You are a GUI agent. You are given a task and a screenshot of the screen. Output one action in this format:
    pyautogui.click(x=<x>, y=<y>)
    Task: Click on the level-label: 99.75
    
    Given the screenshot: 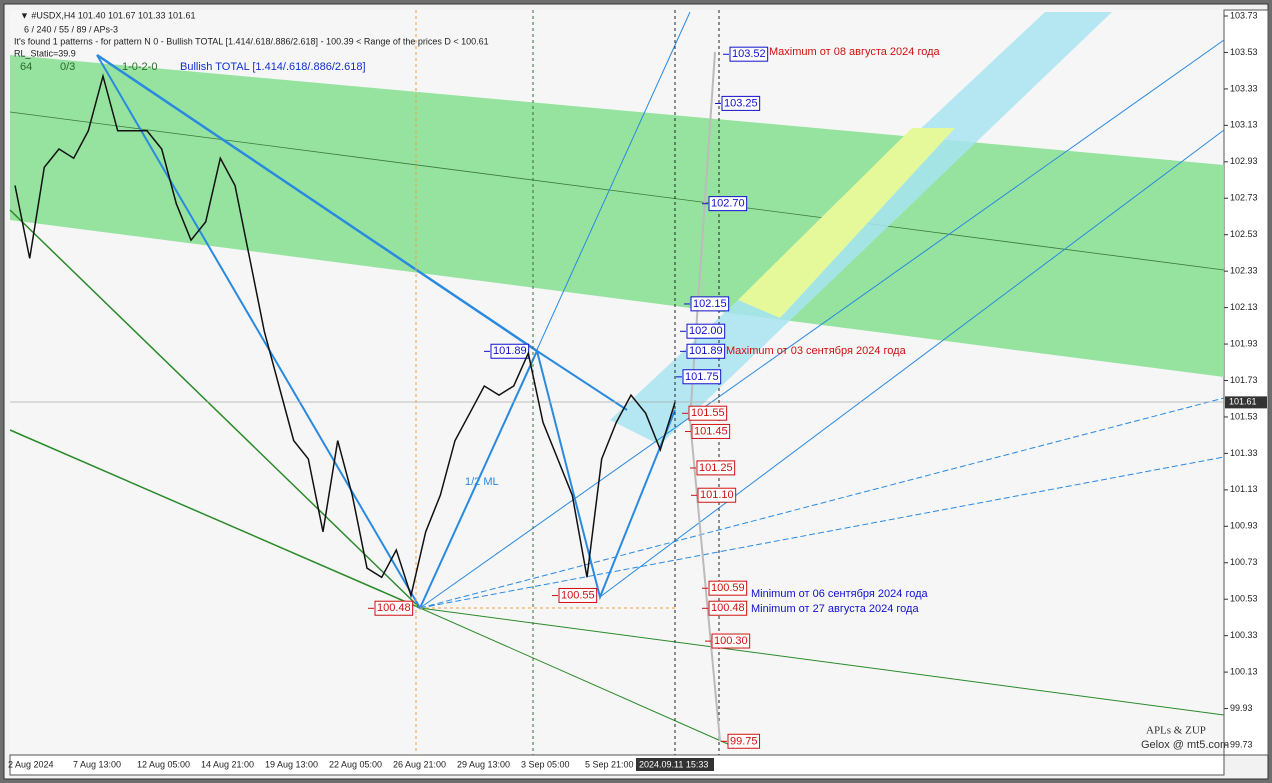 What is the action you would take?
    pyautogui.click(x=744, y=741)
    